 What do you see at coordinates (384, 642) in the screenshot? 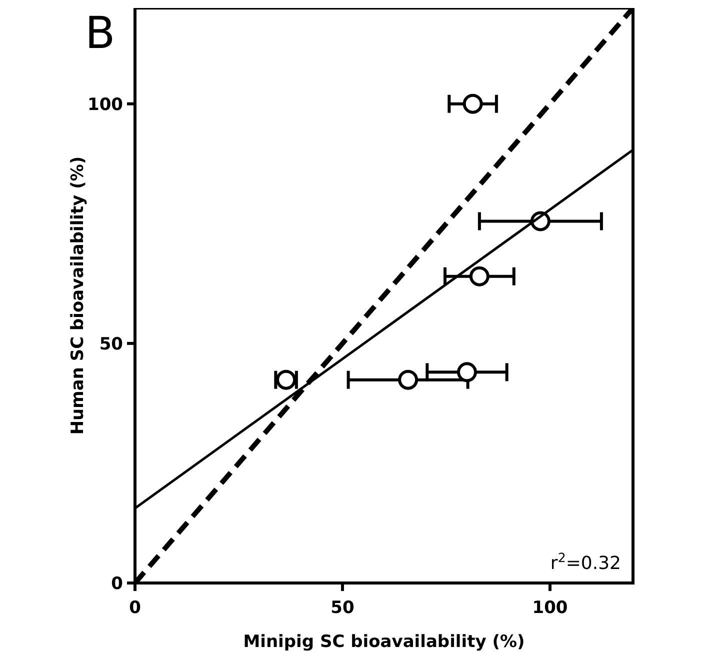
I see `x-axis-title: Minipig SC bioavailability (%)` at bounding box center [384, 642].